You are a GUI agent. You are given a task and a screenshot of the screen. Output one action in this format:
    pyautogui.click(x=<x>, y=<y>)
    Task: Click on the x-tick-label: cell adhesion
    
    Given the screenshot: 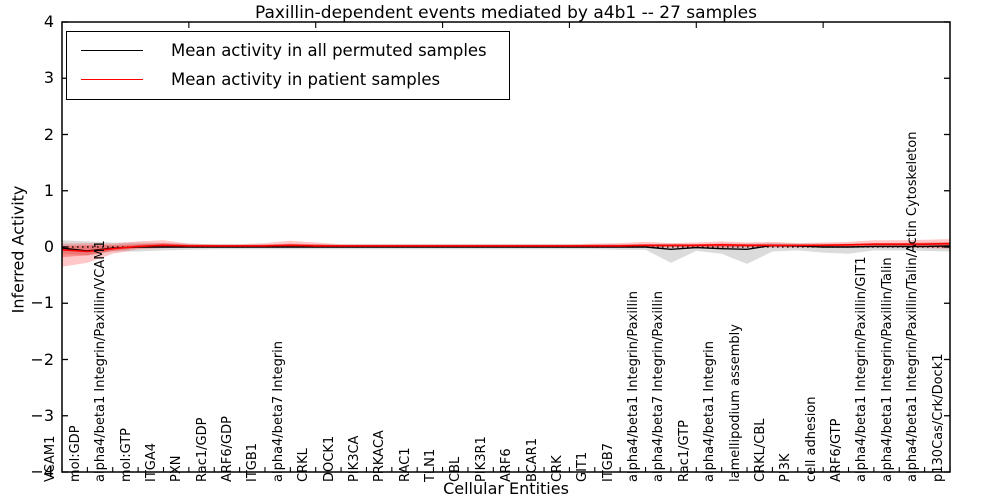 What is the action you would take?
    pyautogui.click(x=811, y=439)
    